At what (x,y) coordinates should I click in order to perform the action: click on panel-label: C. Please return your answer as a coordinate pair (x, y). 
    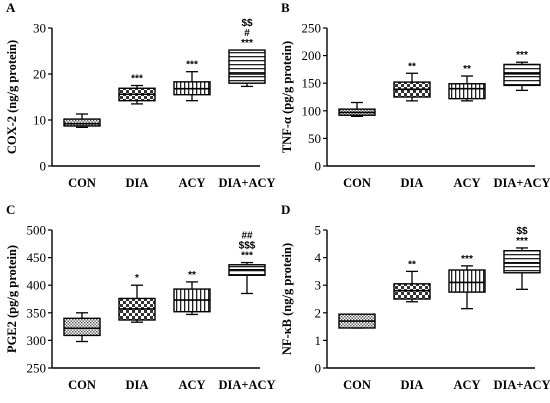
    Looking at the image, I should click on (11, 209).